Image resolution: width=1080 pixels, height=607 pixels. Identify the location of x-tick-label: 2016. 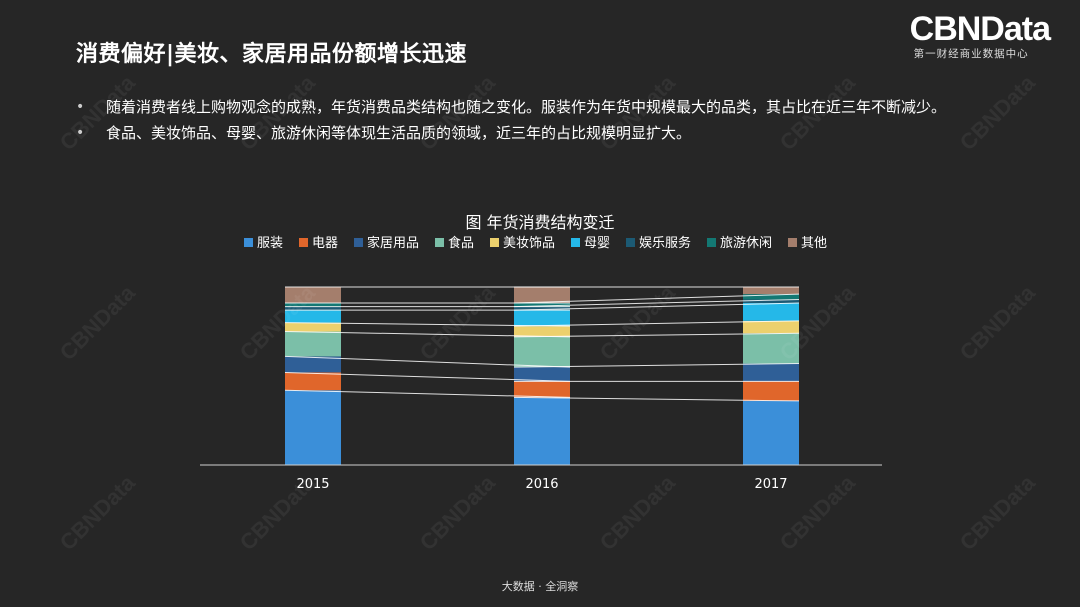
(541, 484).